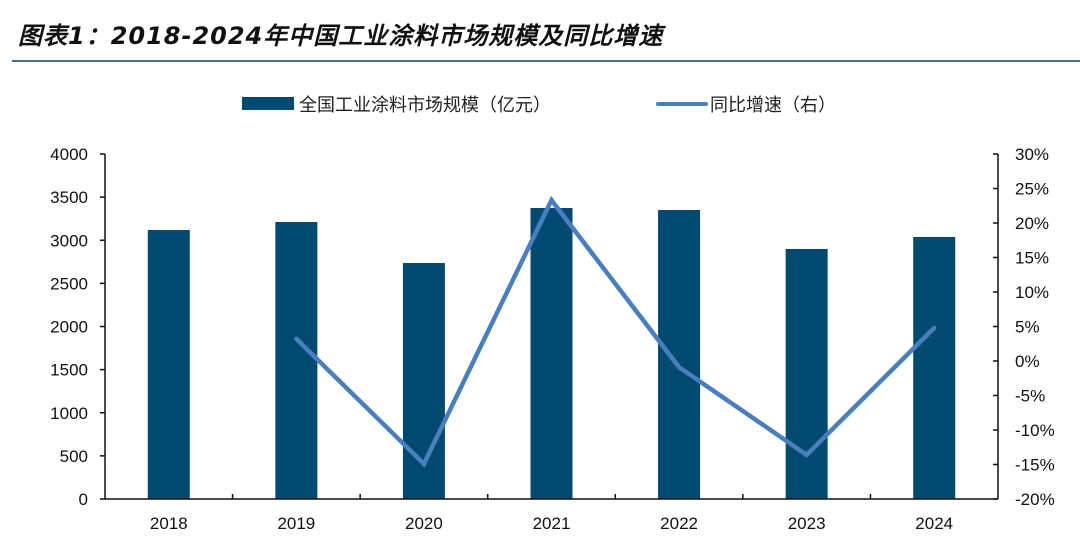 This screenshot has width=1080, height=545. I want to click on right-tick-label: -5%, so click(1030, 396).